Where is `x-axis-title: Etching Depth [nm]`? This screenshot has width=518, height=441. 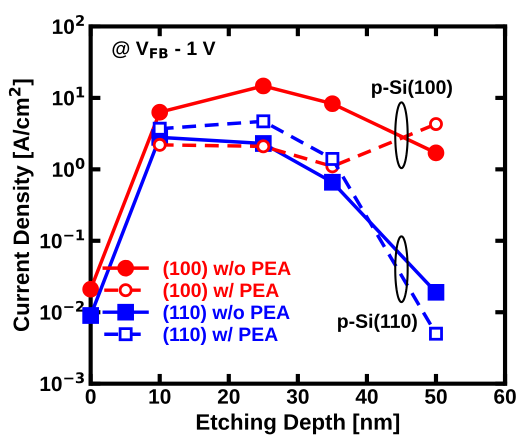 x-axis-title: Etching Depth [nm] is located at coordinates (298, 424).